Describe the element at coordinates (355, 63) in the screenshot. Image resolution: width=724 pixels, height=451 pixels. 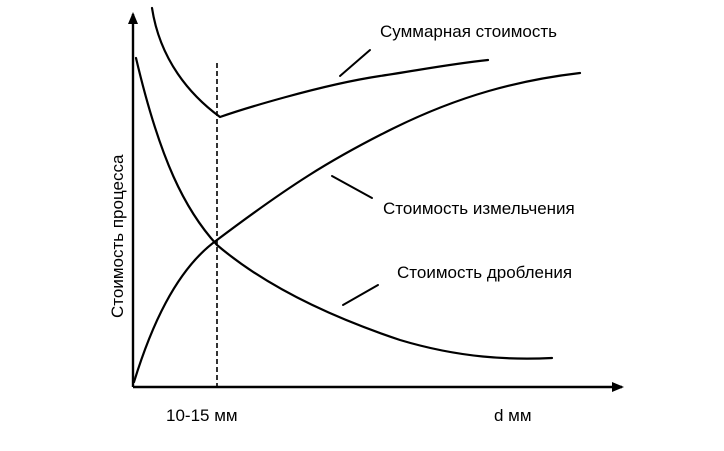
I see `leader-total-cost` at that location.